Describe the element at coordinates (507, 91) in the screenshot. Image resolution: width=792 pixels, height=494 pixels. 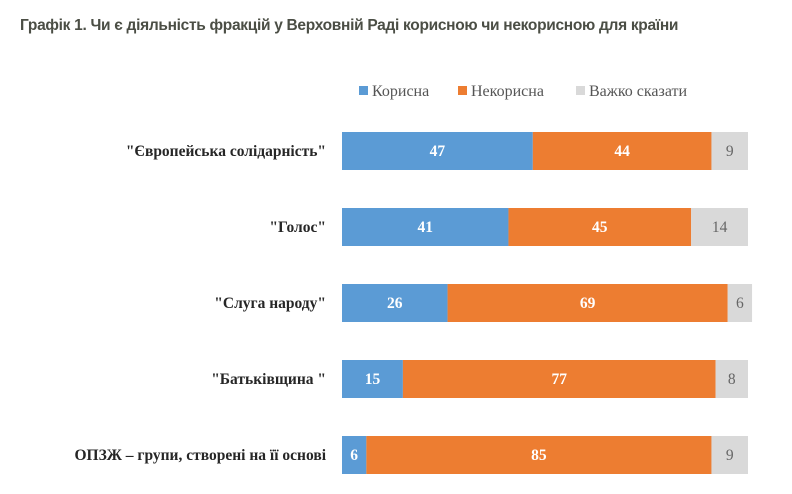
I see `legend-label-1: Некорисна` at that location.